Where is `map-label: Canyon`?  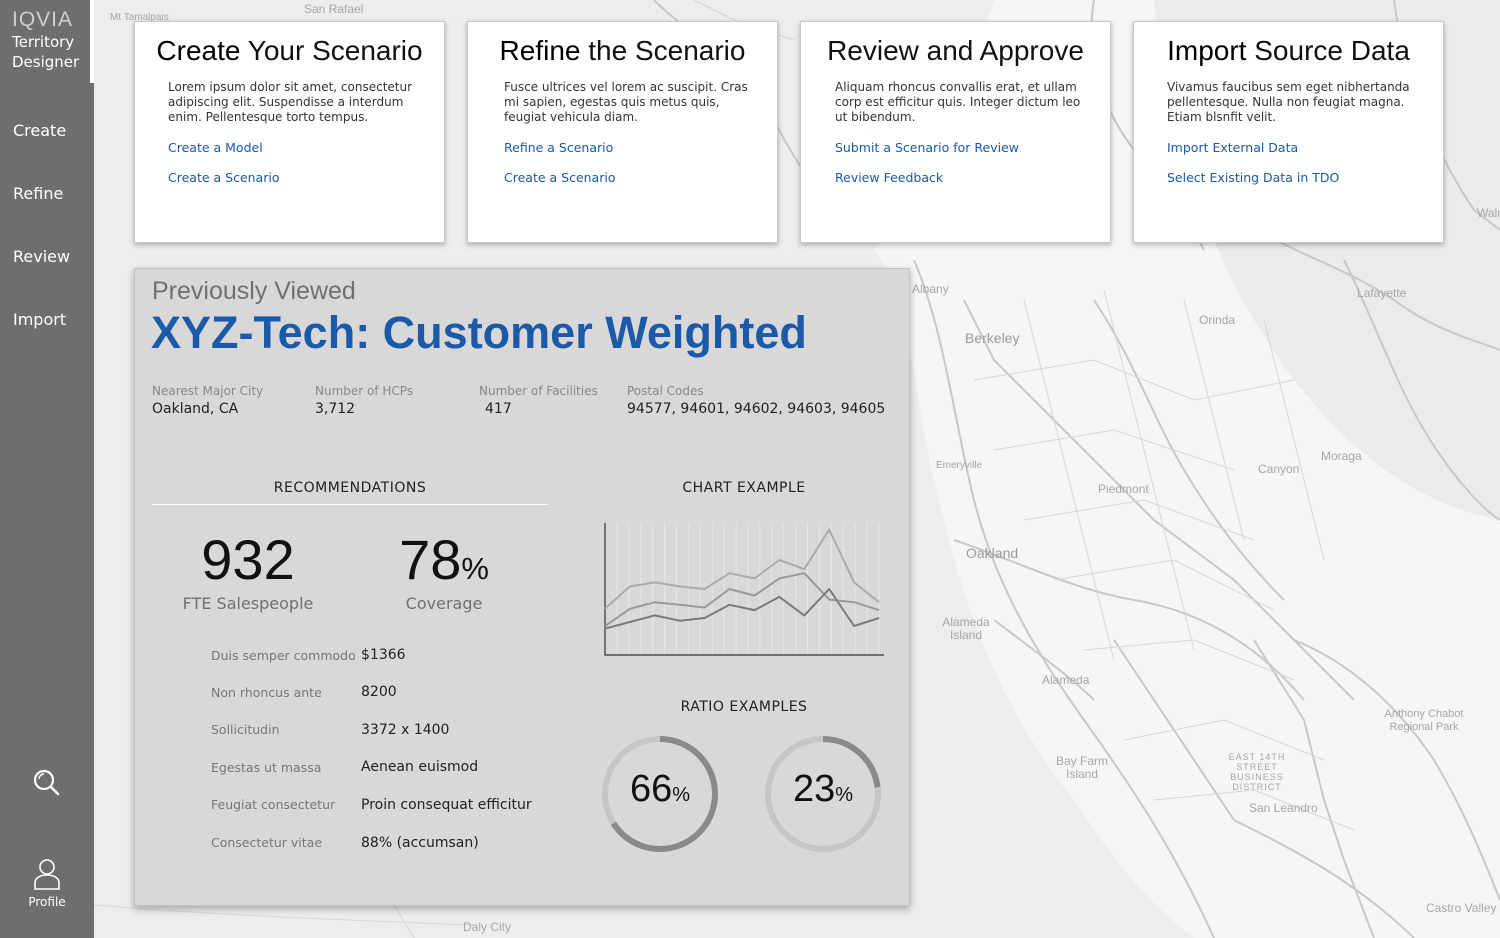 map-label: Canyon is located at coordinates (1279, 469).